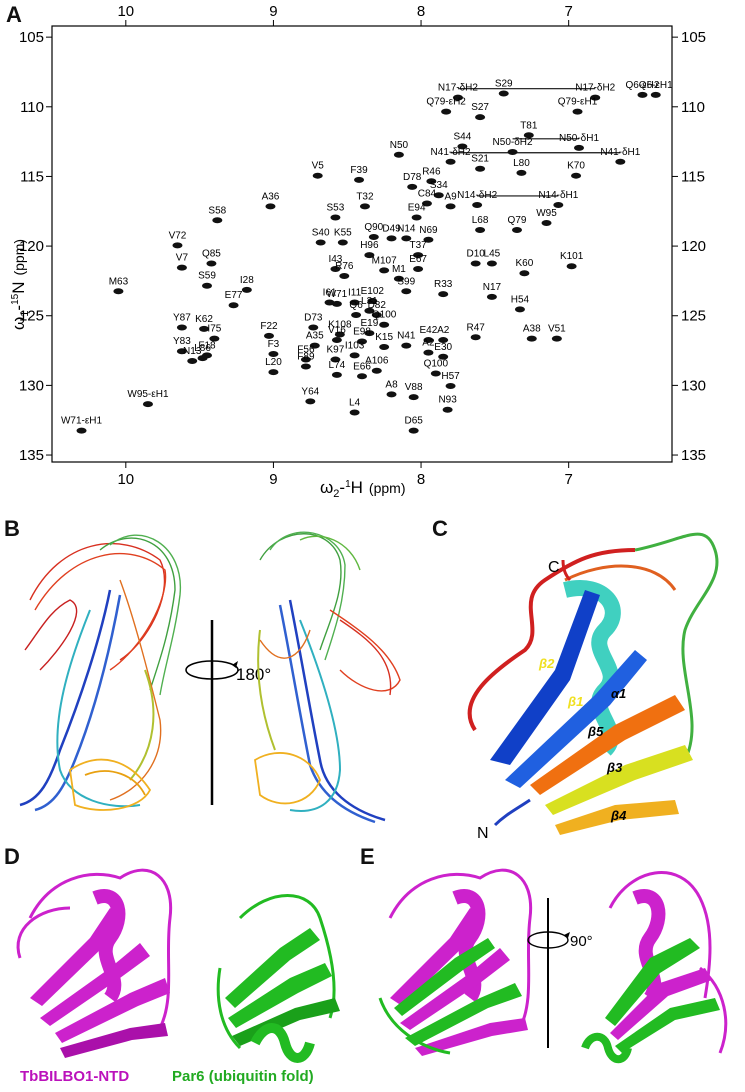 The height and width of the screenshot is (1092, 745). Describe the element at coordinates (217, 210) in the screenshot. I see `peak-label: S58` at that location.